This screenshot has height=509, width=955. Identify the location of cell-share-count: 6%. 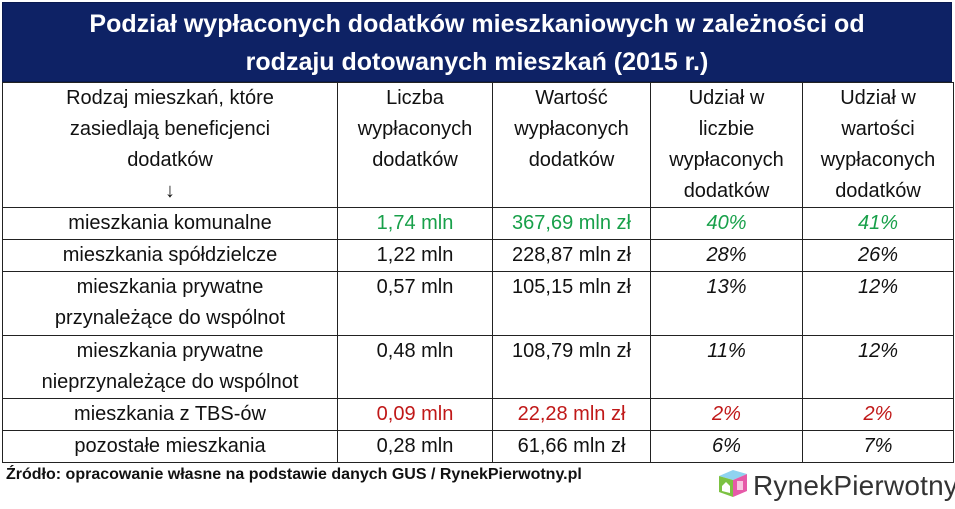
(726, 446).